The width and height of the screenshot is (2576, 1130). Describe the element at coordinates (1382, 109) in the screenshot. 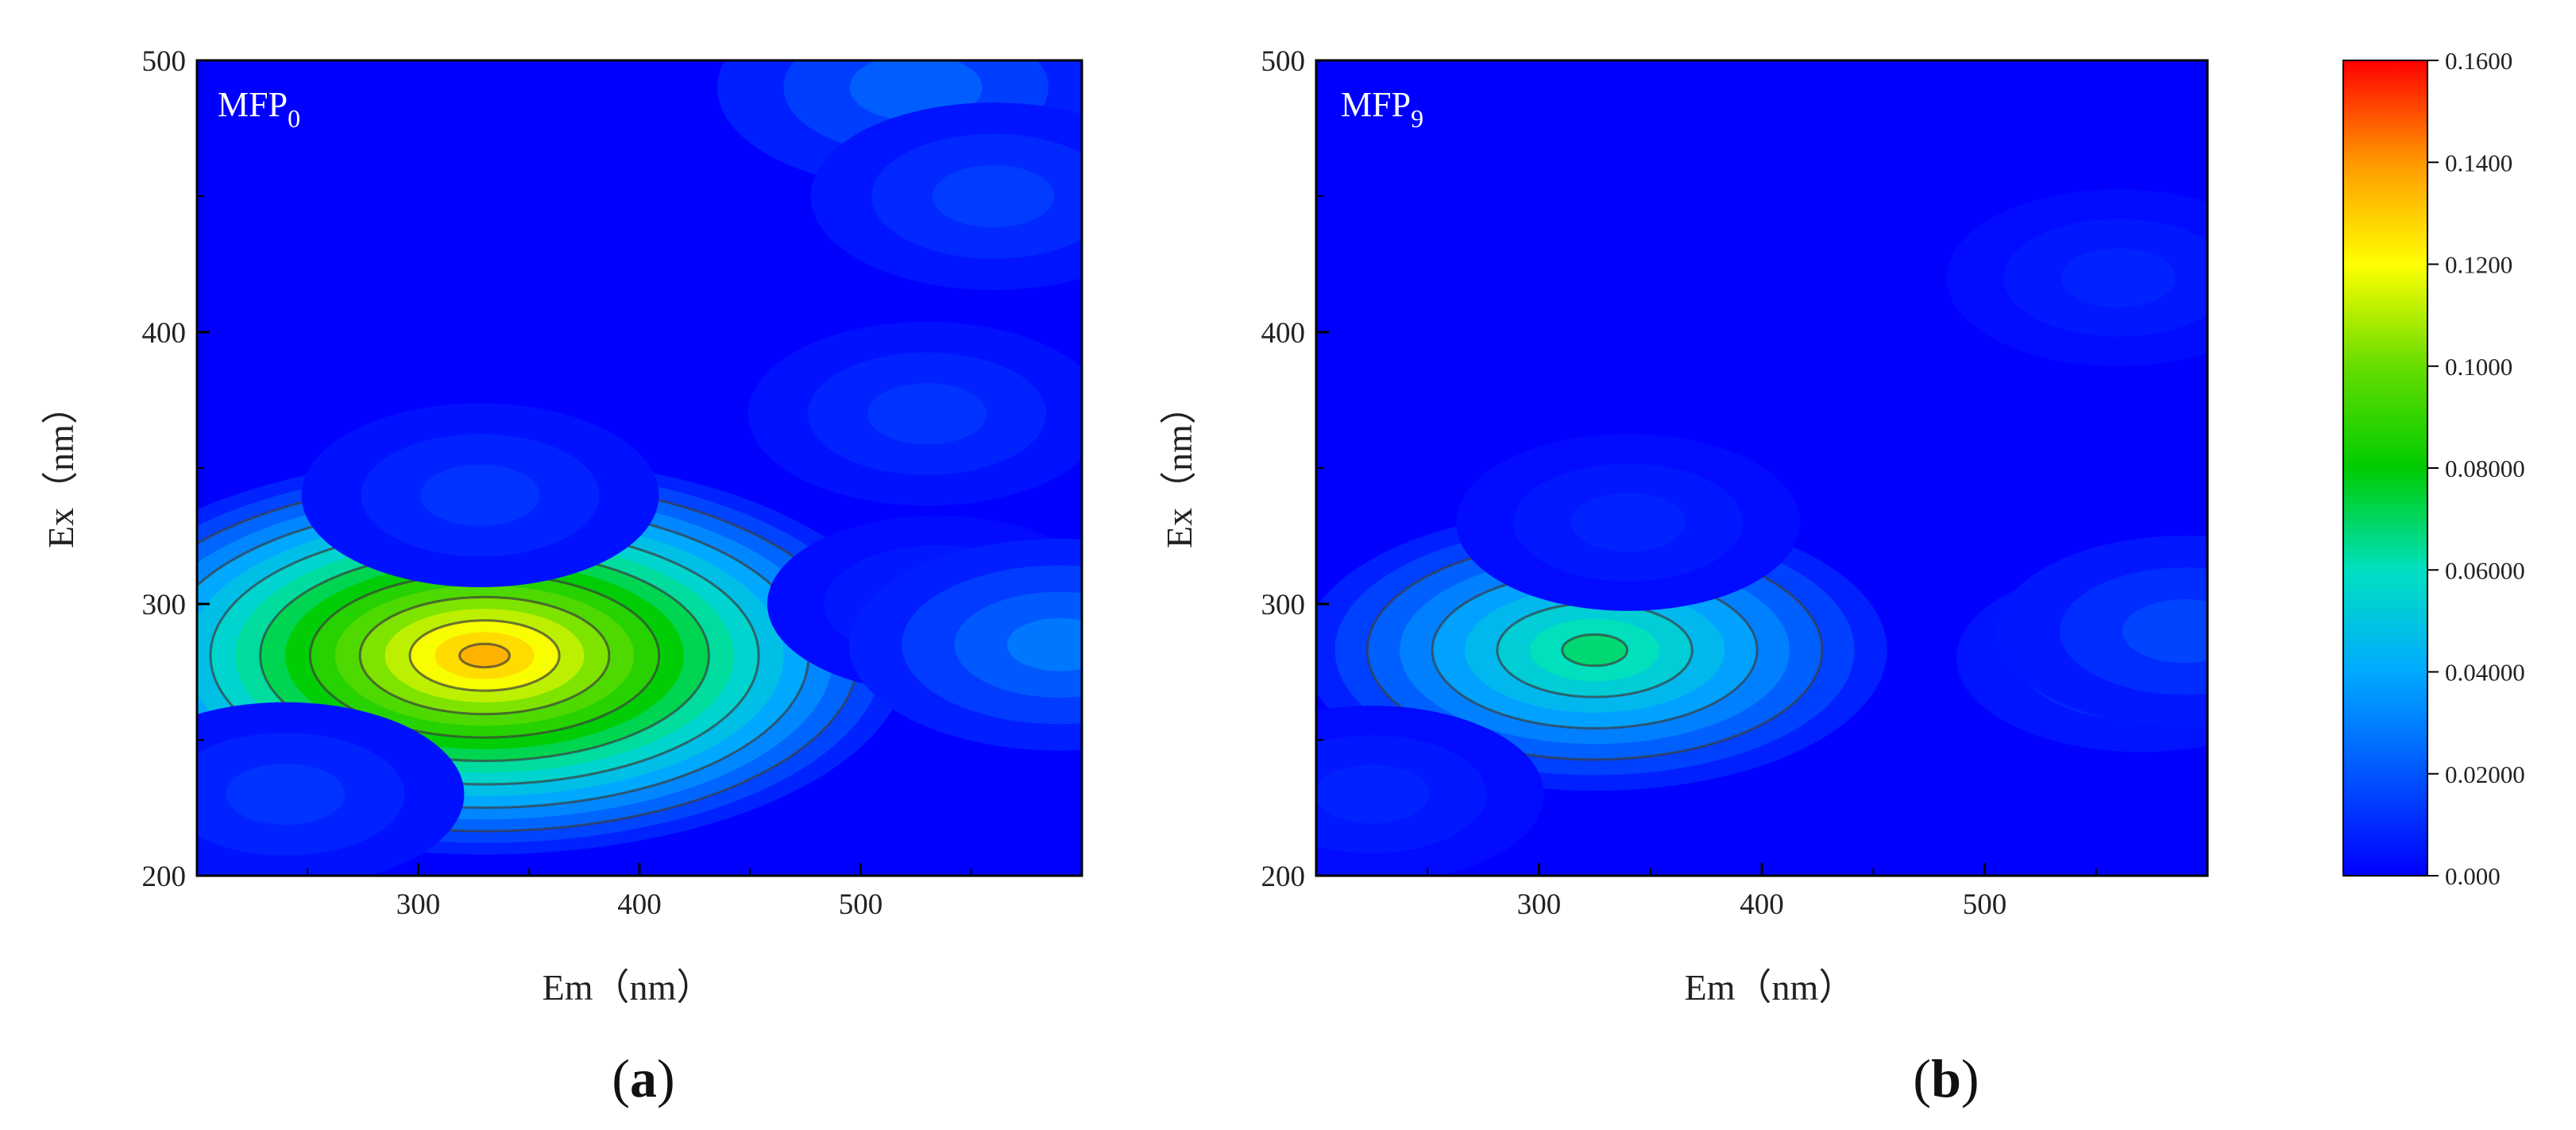

I see `panel-title-b: MFP9` at that location.